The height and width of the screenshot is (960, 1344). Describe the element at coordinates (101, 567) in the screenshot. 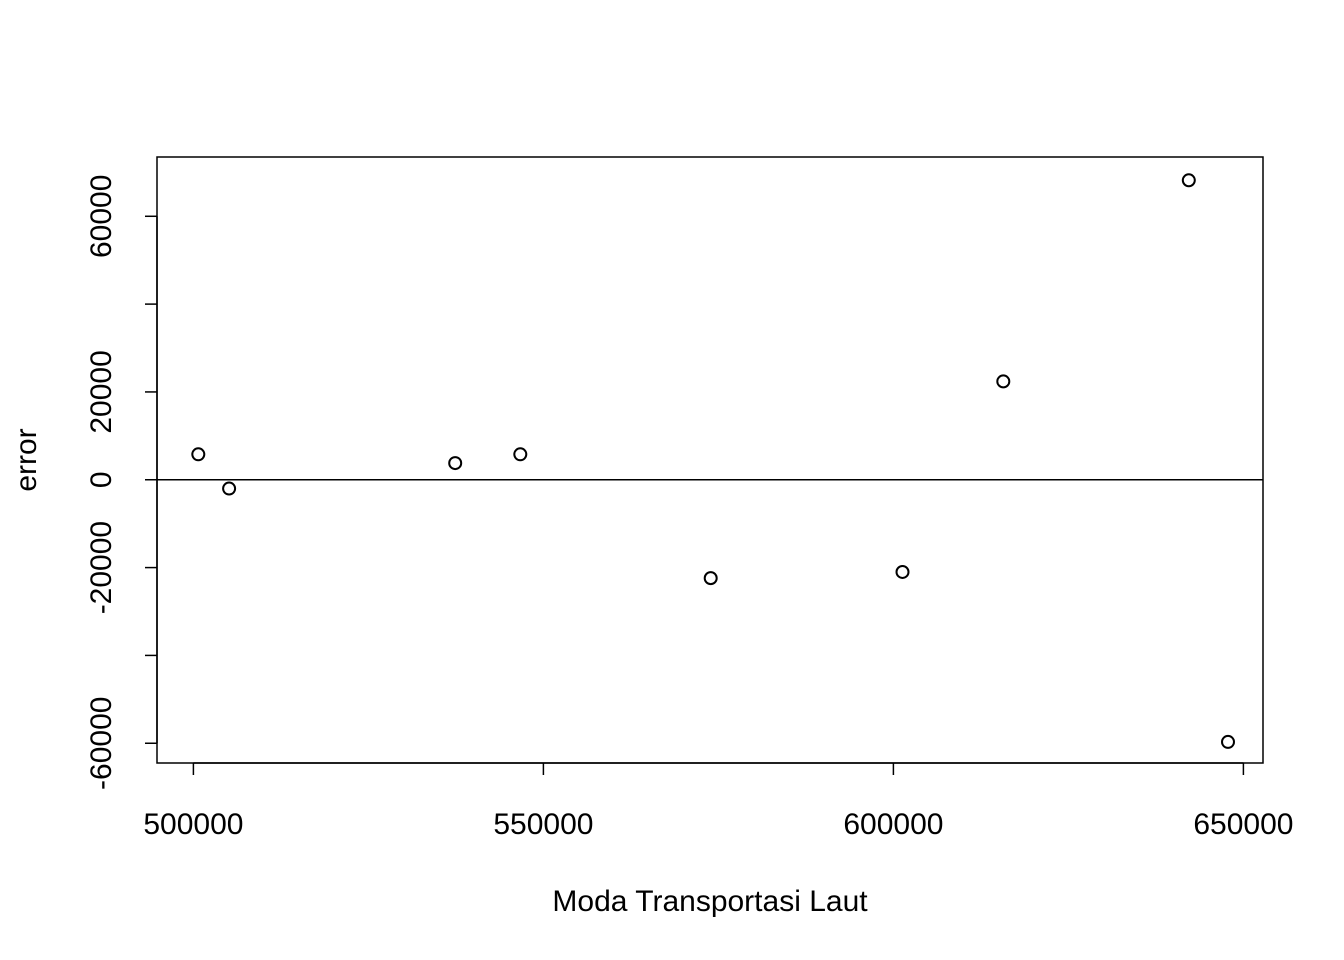

I see `y-tick-label: -20000` at that location.